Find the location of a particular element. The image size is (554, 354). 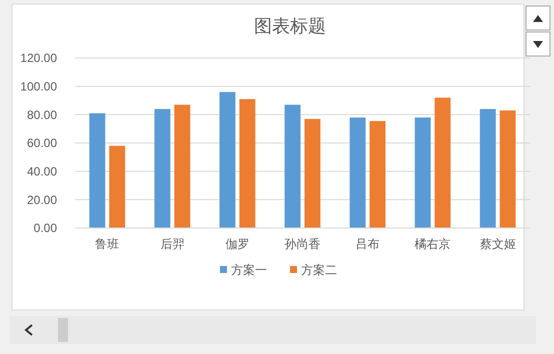

y-tick-label: 0.00 is located at coordinates (46, 228).